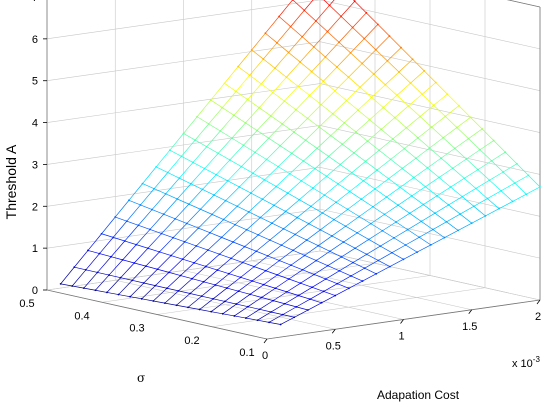 This screenshot has width=550, height=408. Describe the element at coordinates (402, 321) in the screenshot. I see `x-tick-mark` at that location.